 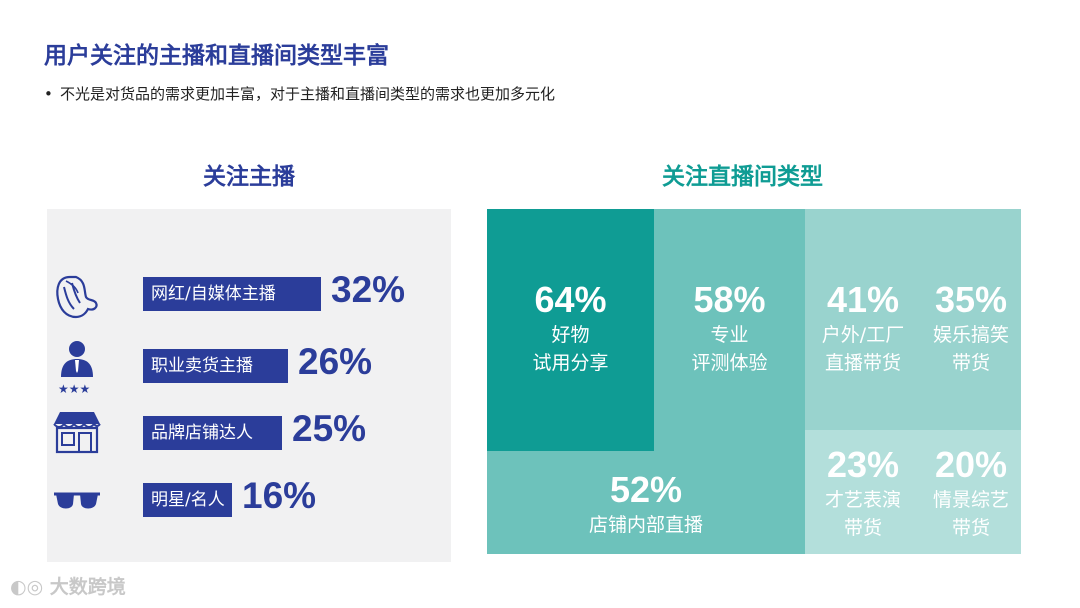 I want to click on bar-value-label-2: 26%, so click(x=335, y=361).